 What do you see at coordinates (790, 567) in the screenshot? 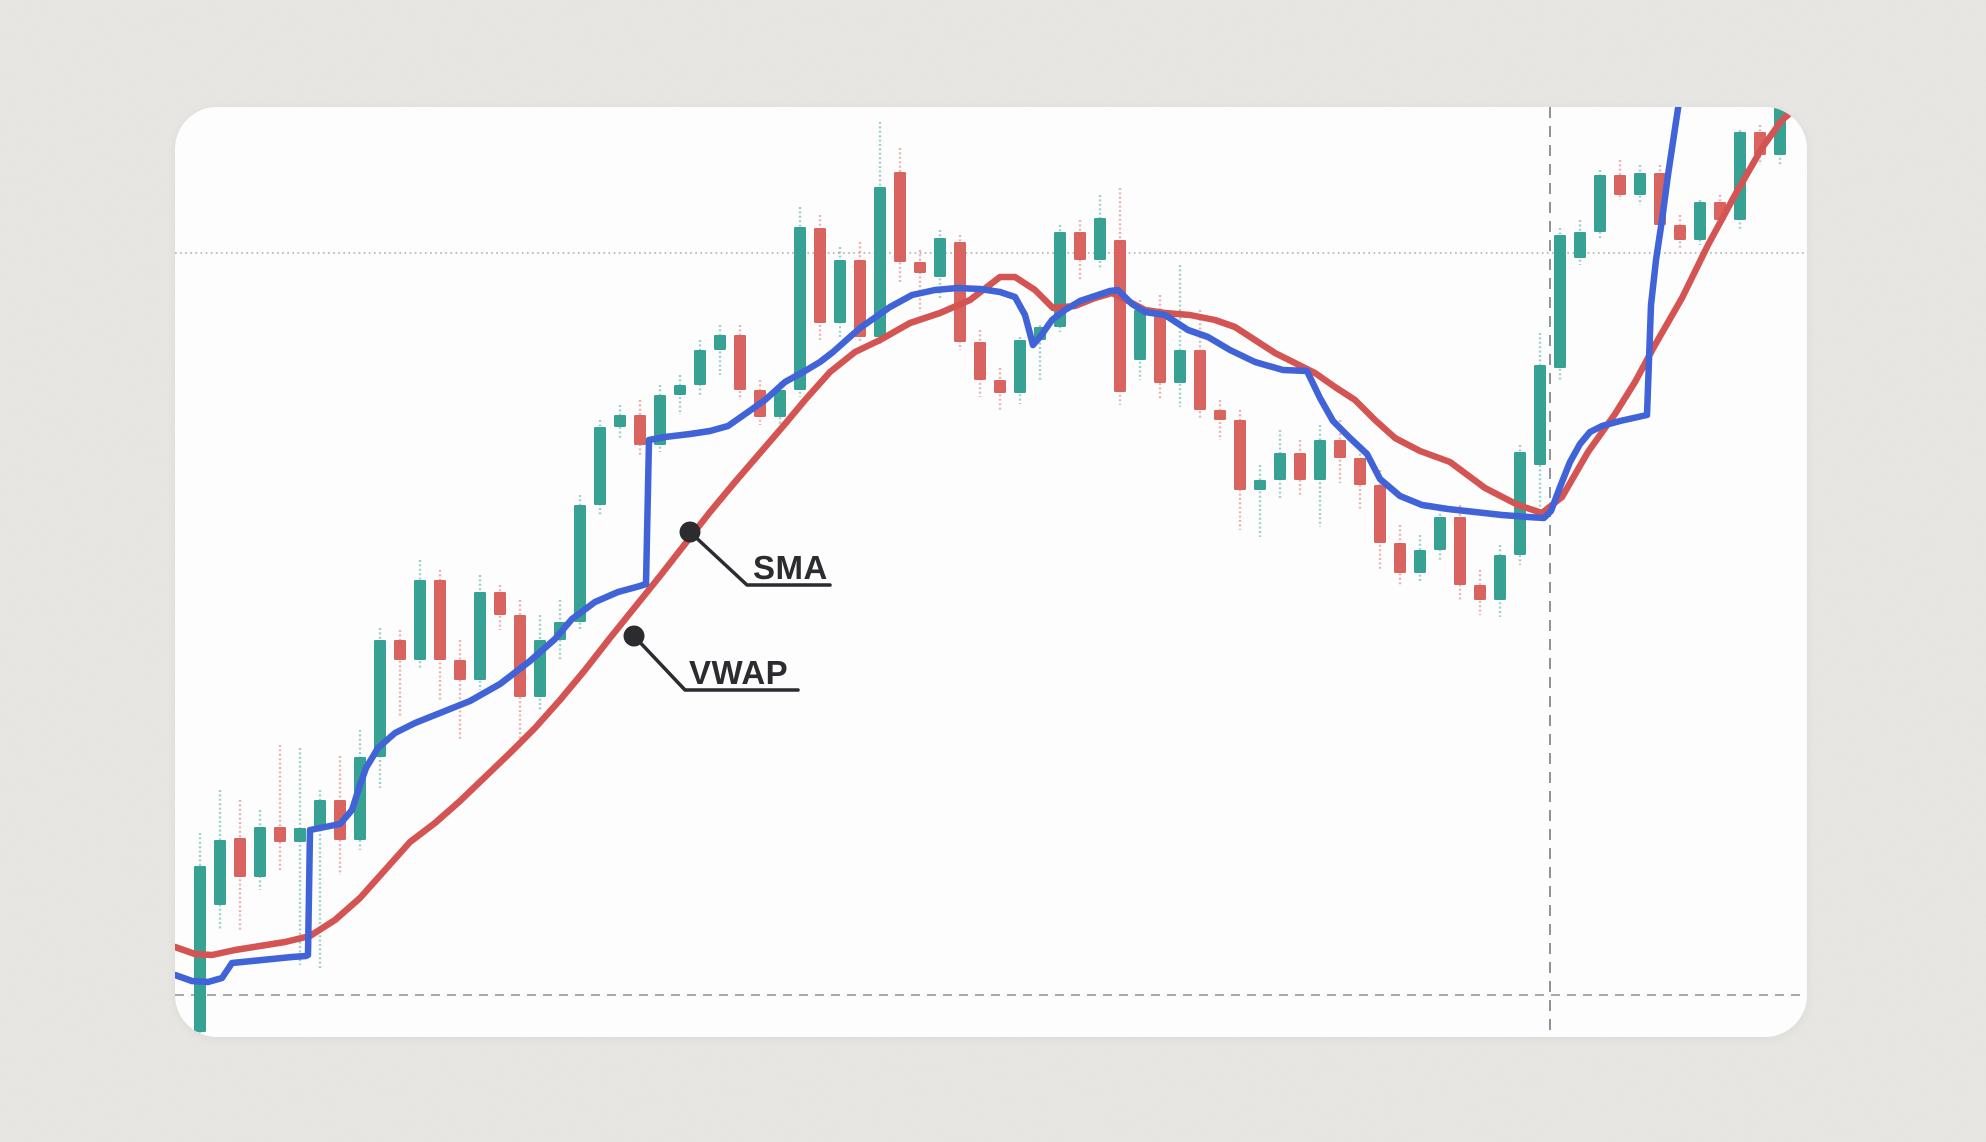
I see `sma-label: SMA` at bounding box center [790, 567].